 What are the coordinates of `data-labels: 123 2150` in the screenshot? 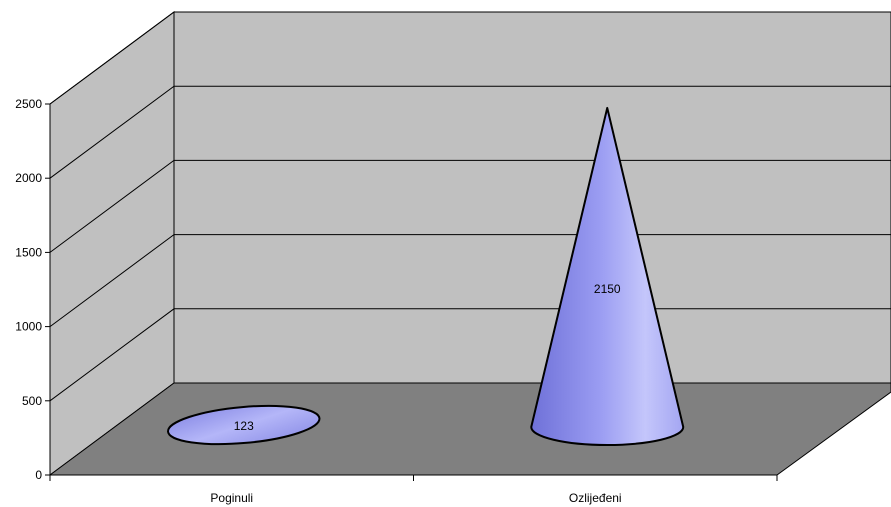 It's located at (427, 357).